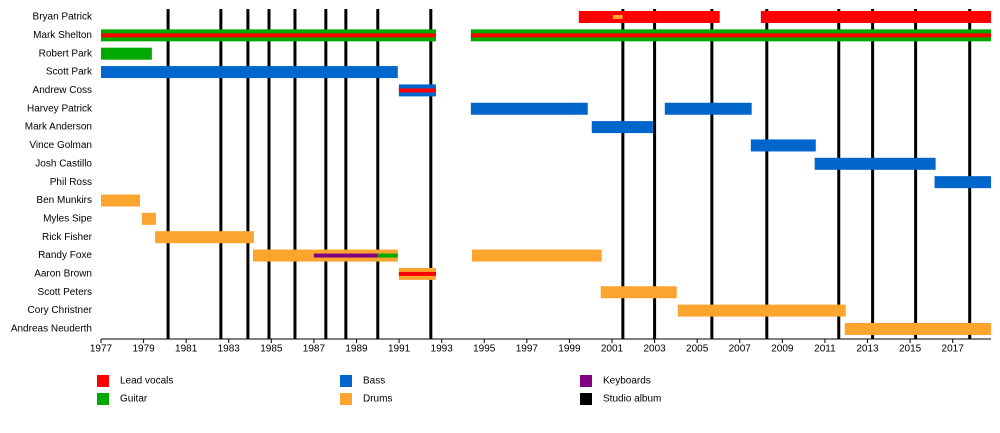  Describe the element at coordinates (782, 349) in the screenshot. I see `x-tick-label: 2009` at that location.